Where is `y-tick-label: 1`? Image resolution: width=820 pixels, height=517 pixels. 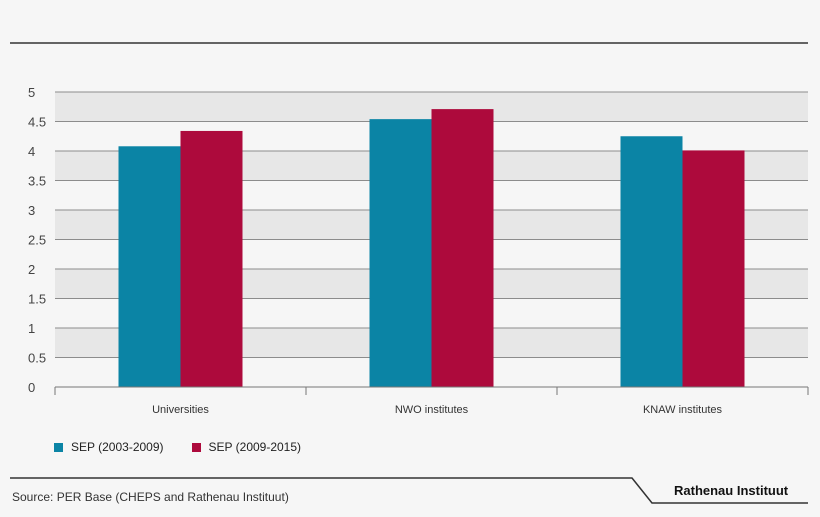 y-tick-label: 1 is located at coordinates (31, 328).